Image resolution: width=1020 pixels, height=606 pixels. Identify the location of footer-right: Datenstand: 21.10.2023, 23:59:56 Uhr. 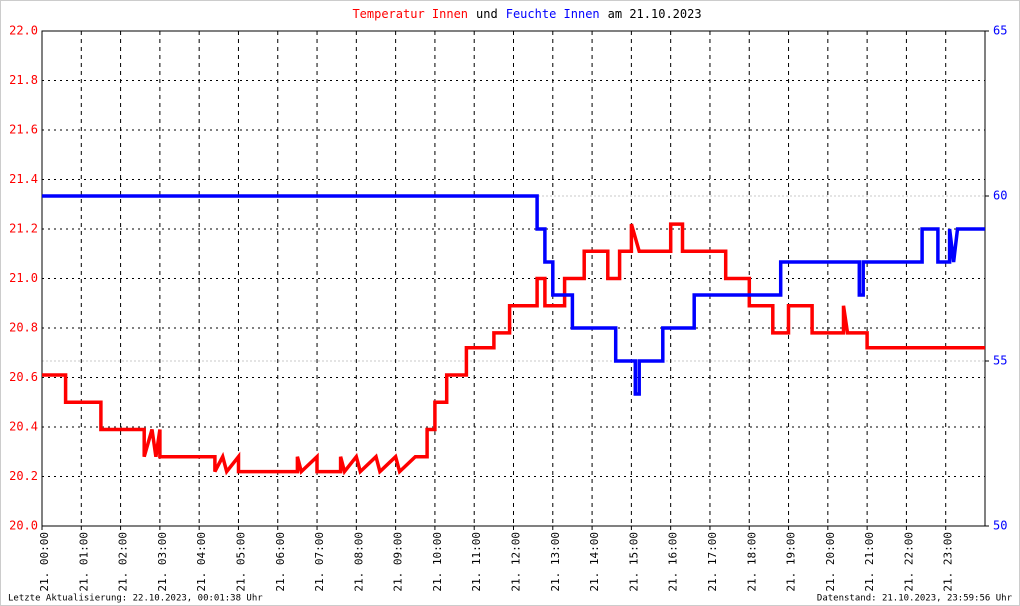
(915, 599).